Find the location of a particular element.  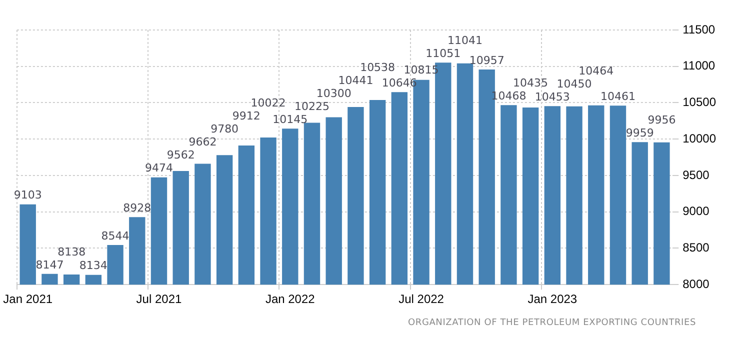

data-label: 8928 is located at coordinates (137, 207).